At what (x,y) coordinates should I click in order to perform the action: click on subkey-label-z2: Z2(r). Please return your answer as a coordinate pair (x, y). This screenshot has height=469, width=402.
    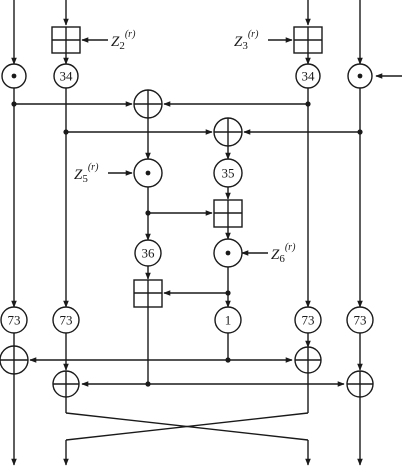
    Looking at the image, I should click on (123, 40).